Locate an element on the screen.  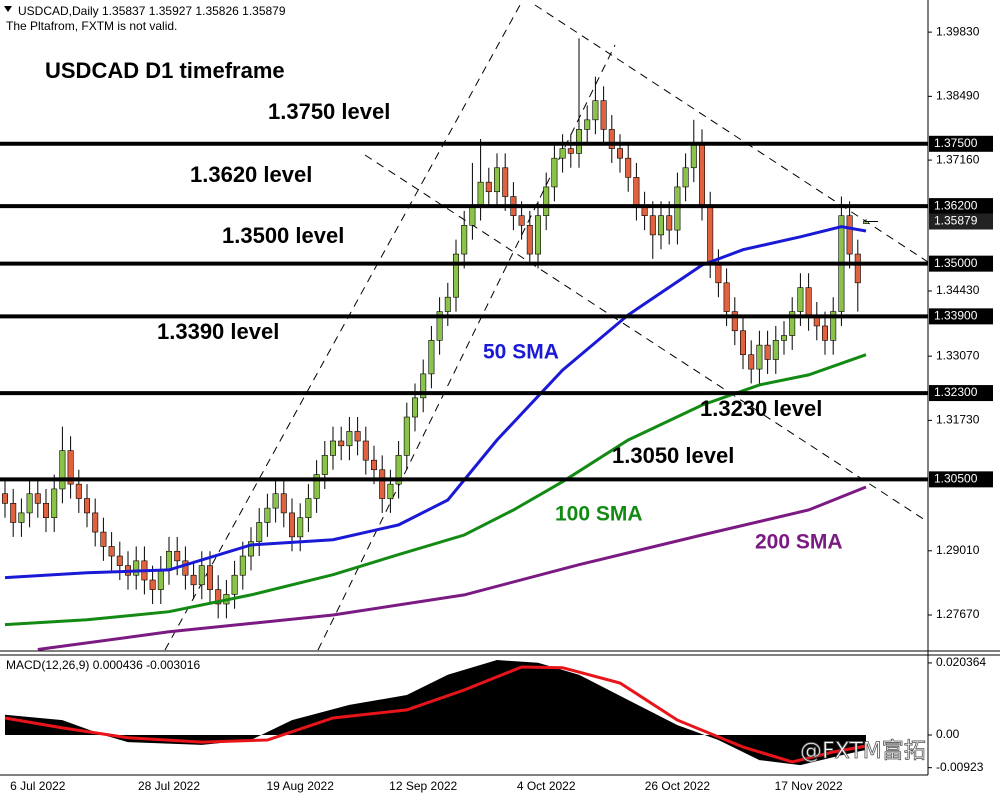
sma-label: 200 SMA is located at coordinates (799, 542).